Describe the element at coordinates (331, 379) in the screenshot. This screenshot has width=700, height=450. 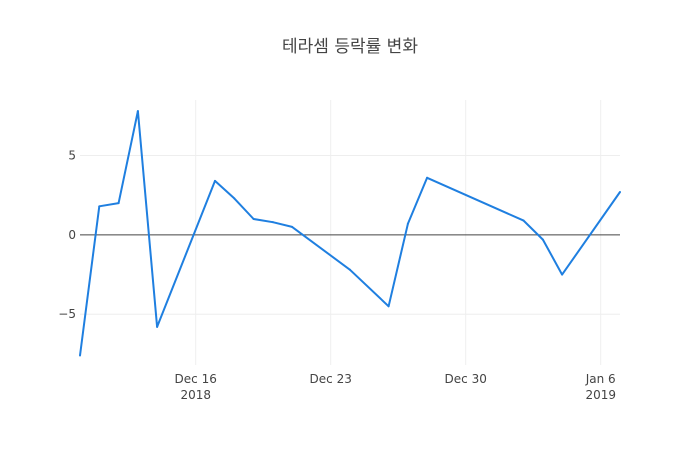
I see `x-tick-label: Dec 23` at that location.